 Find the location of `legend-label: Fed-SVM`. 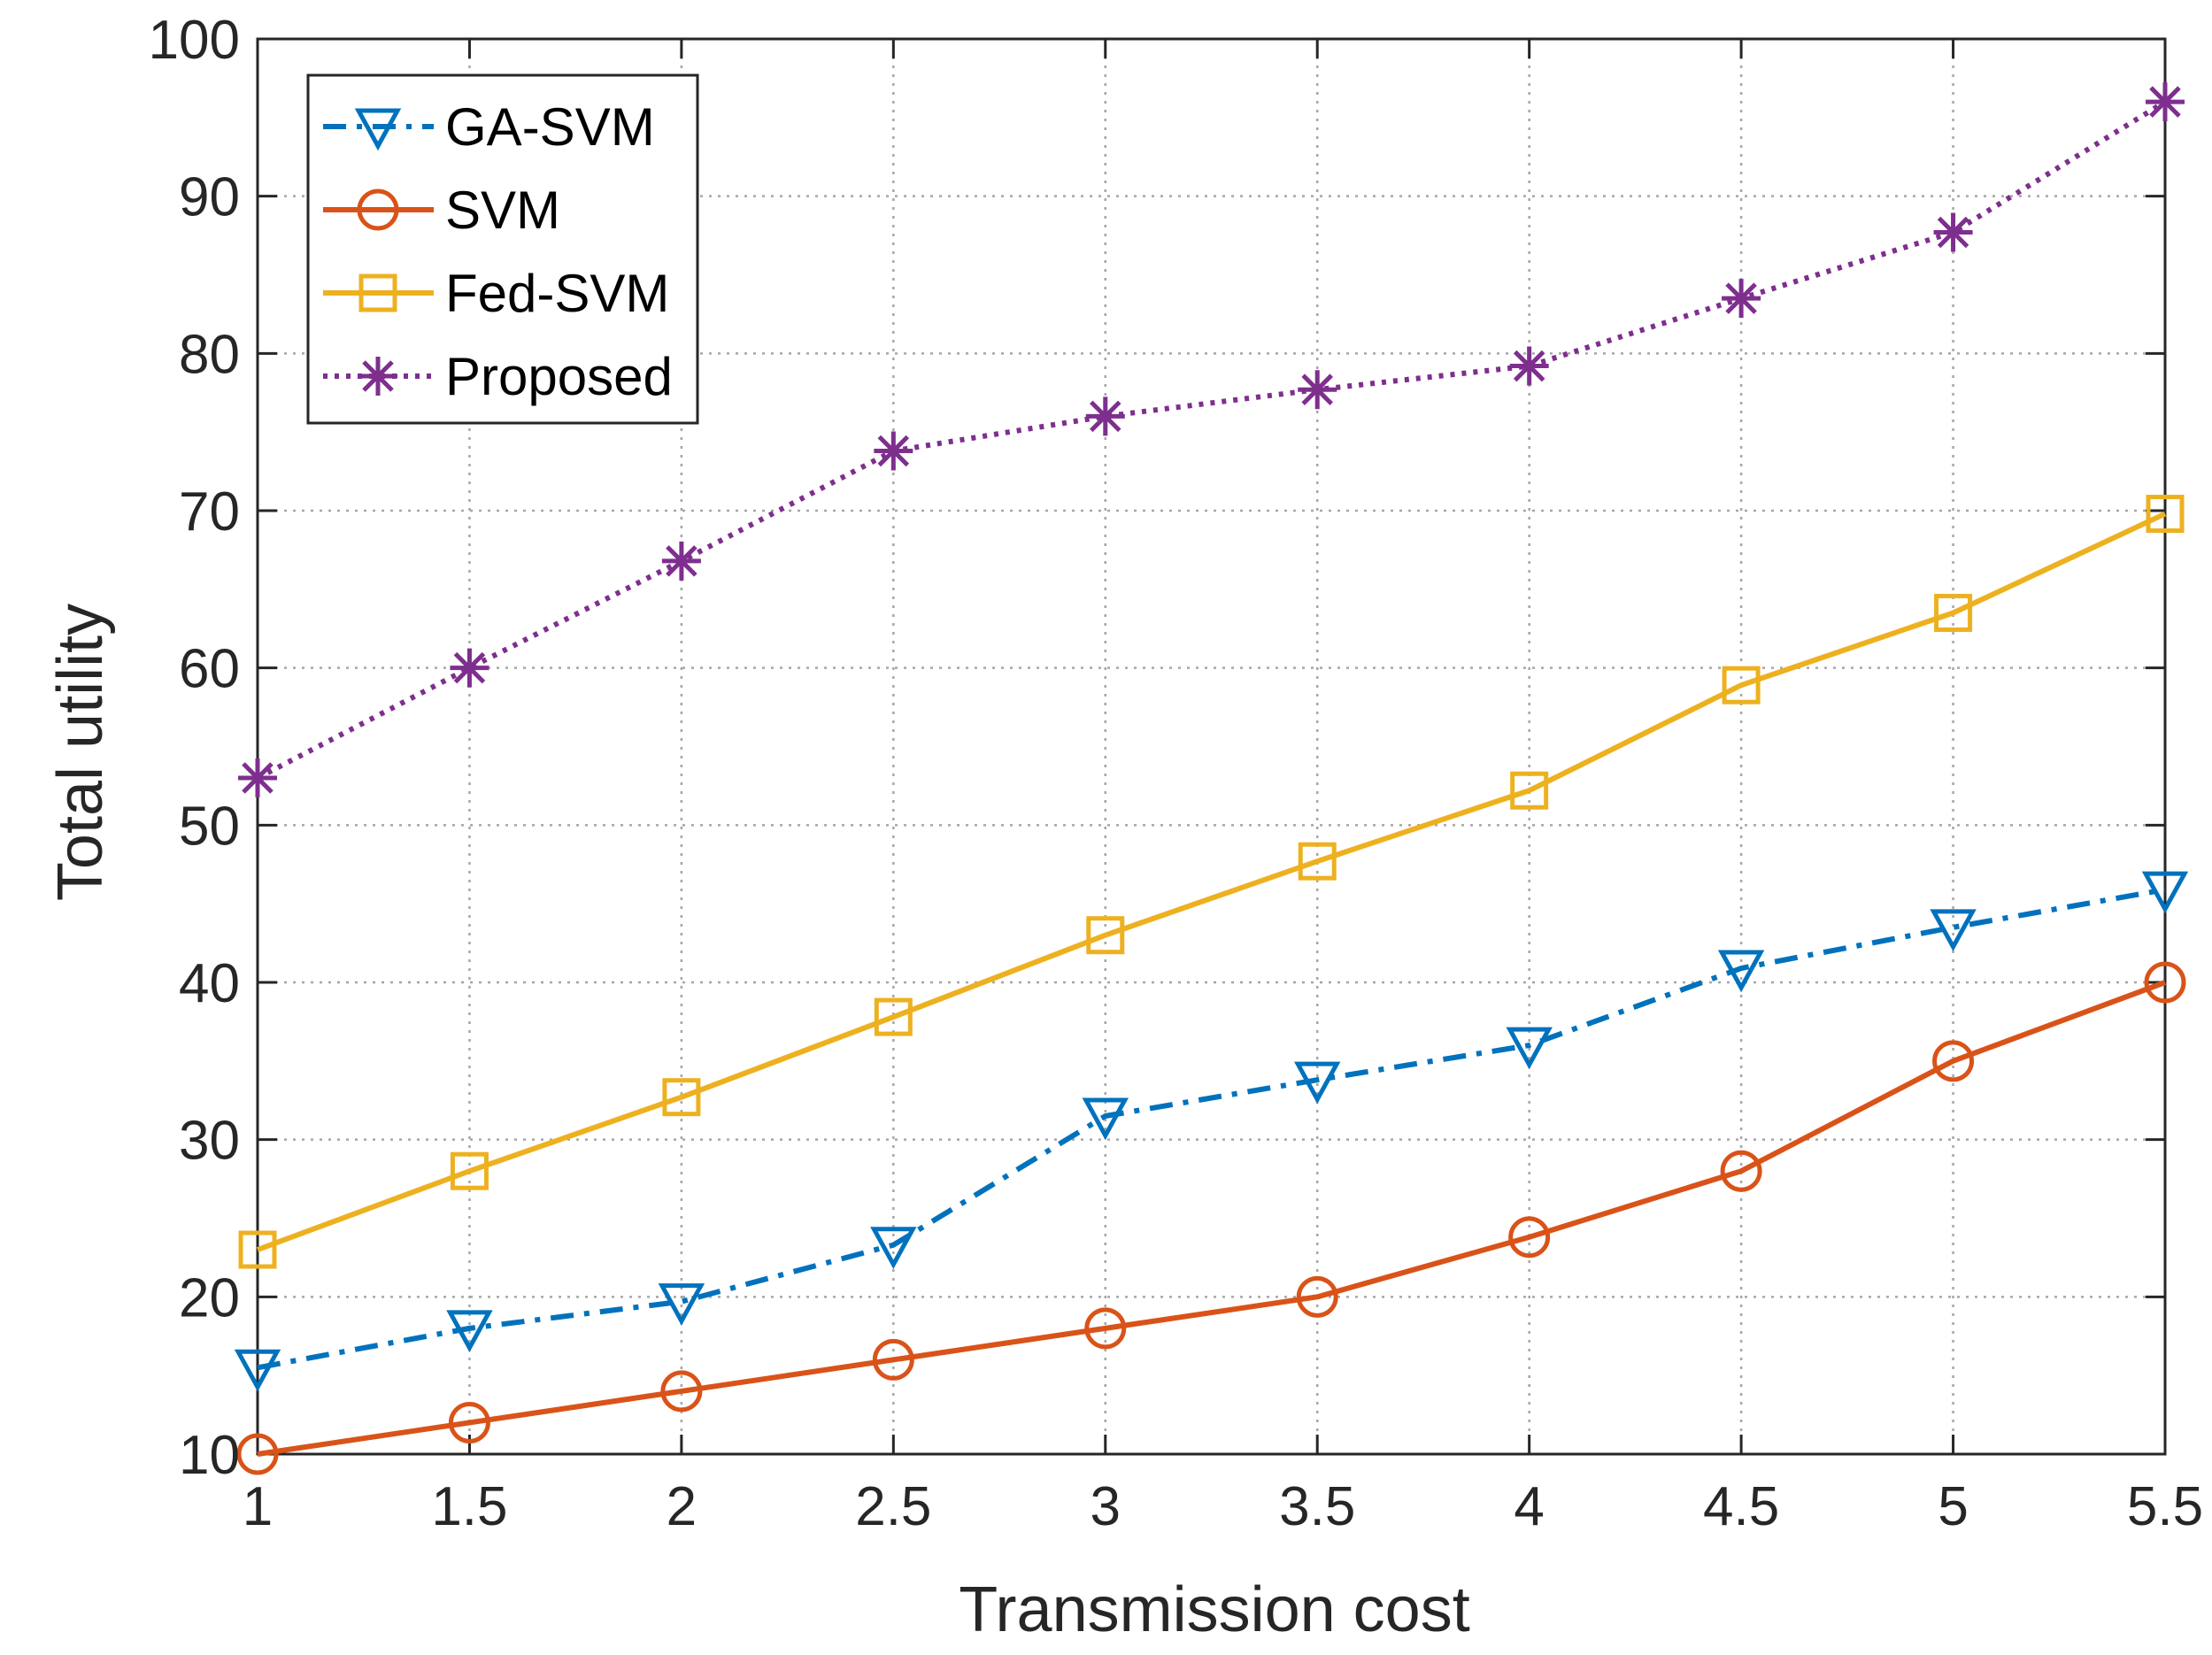

legend-label: Fed-SVM is located at coordinates (557, 293).